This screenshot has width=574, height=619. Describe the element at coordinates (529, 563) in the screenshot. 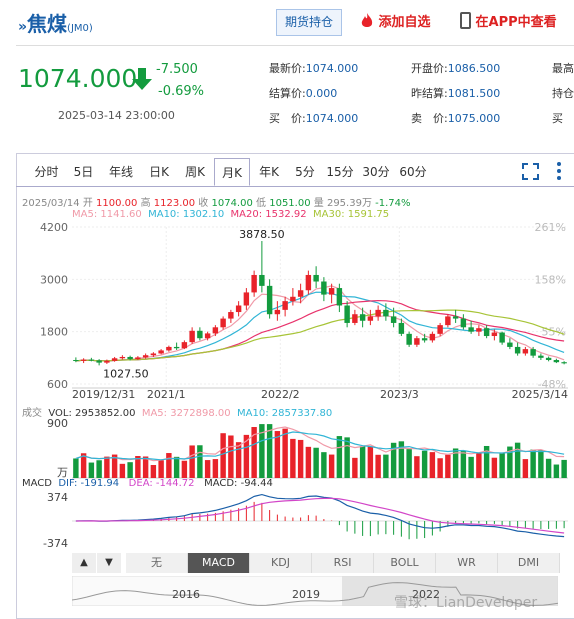

I see `indicator-tab-6: DMI` at that location.